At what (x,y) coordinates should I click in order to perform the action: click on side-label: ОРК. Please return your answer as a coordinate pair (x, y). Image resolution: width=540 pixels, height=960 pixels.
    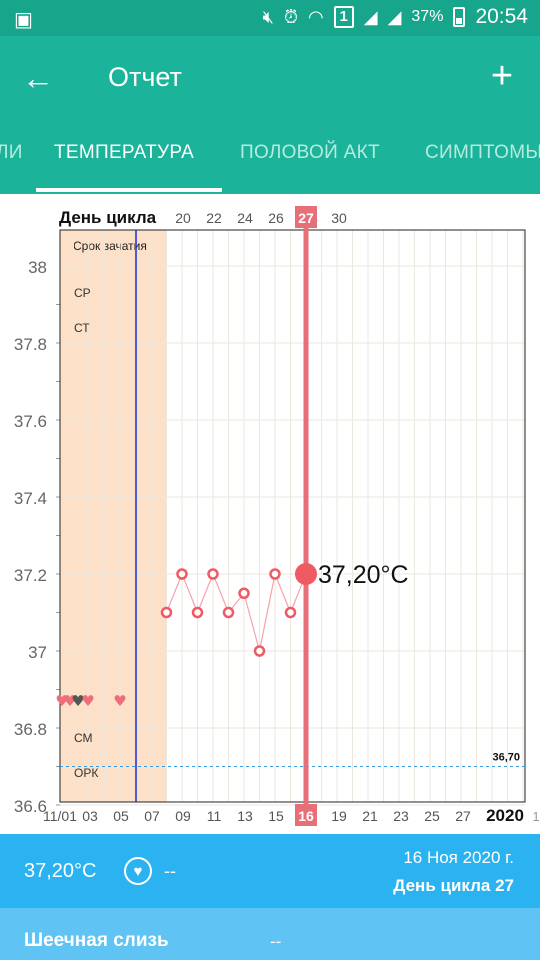
    Looking at the image, I should click on (86, 773).